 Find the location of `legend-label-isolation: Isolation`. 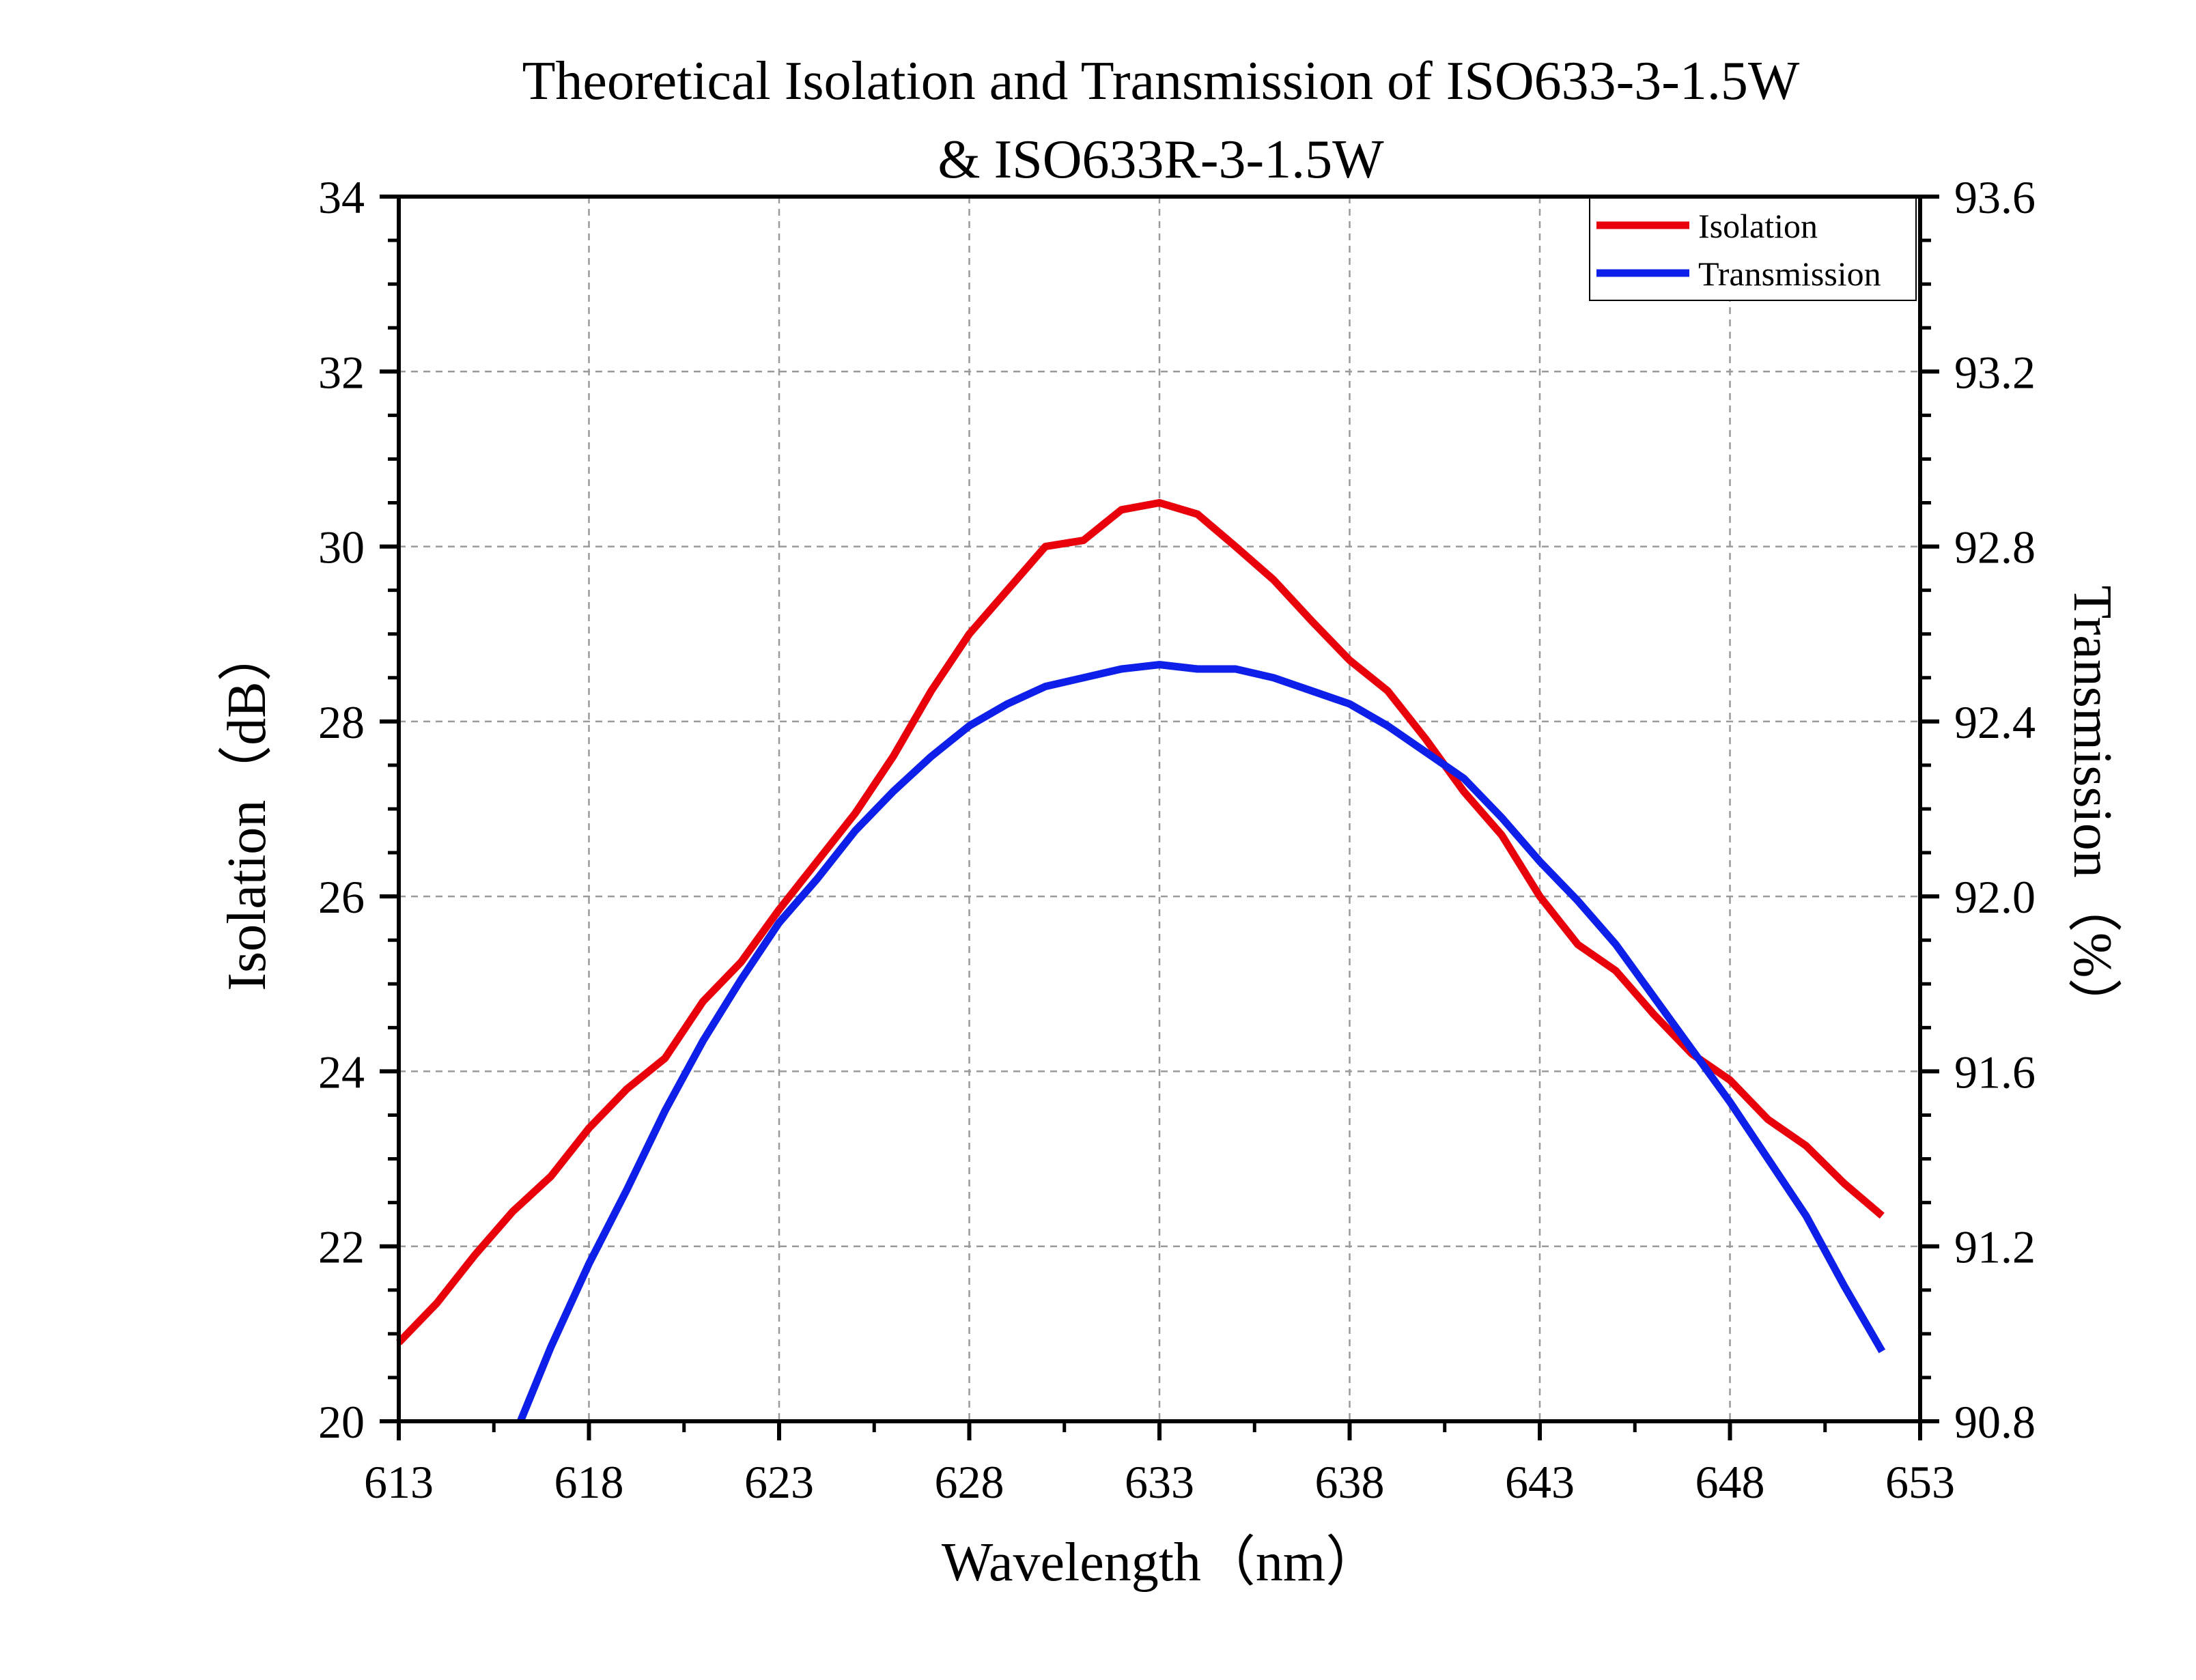

legend-label-isolation: Isolation is located at coordinates (1758, 226).